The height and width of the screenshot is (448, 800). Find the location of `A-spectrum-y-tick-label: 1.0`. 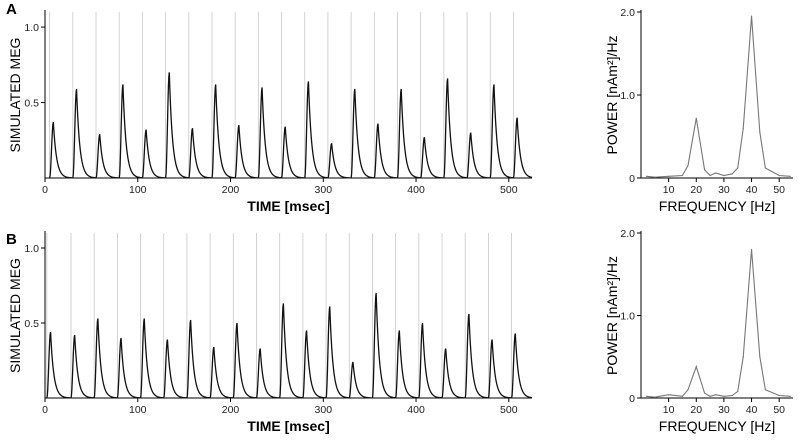

A-spectrum-y-tick-label: 1.0 is located at coordinates (627, 96).